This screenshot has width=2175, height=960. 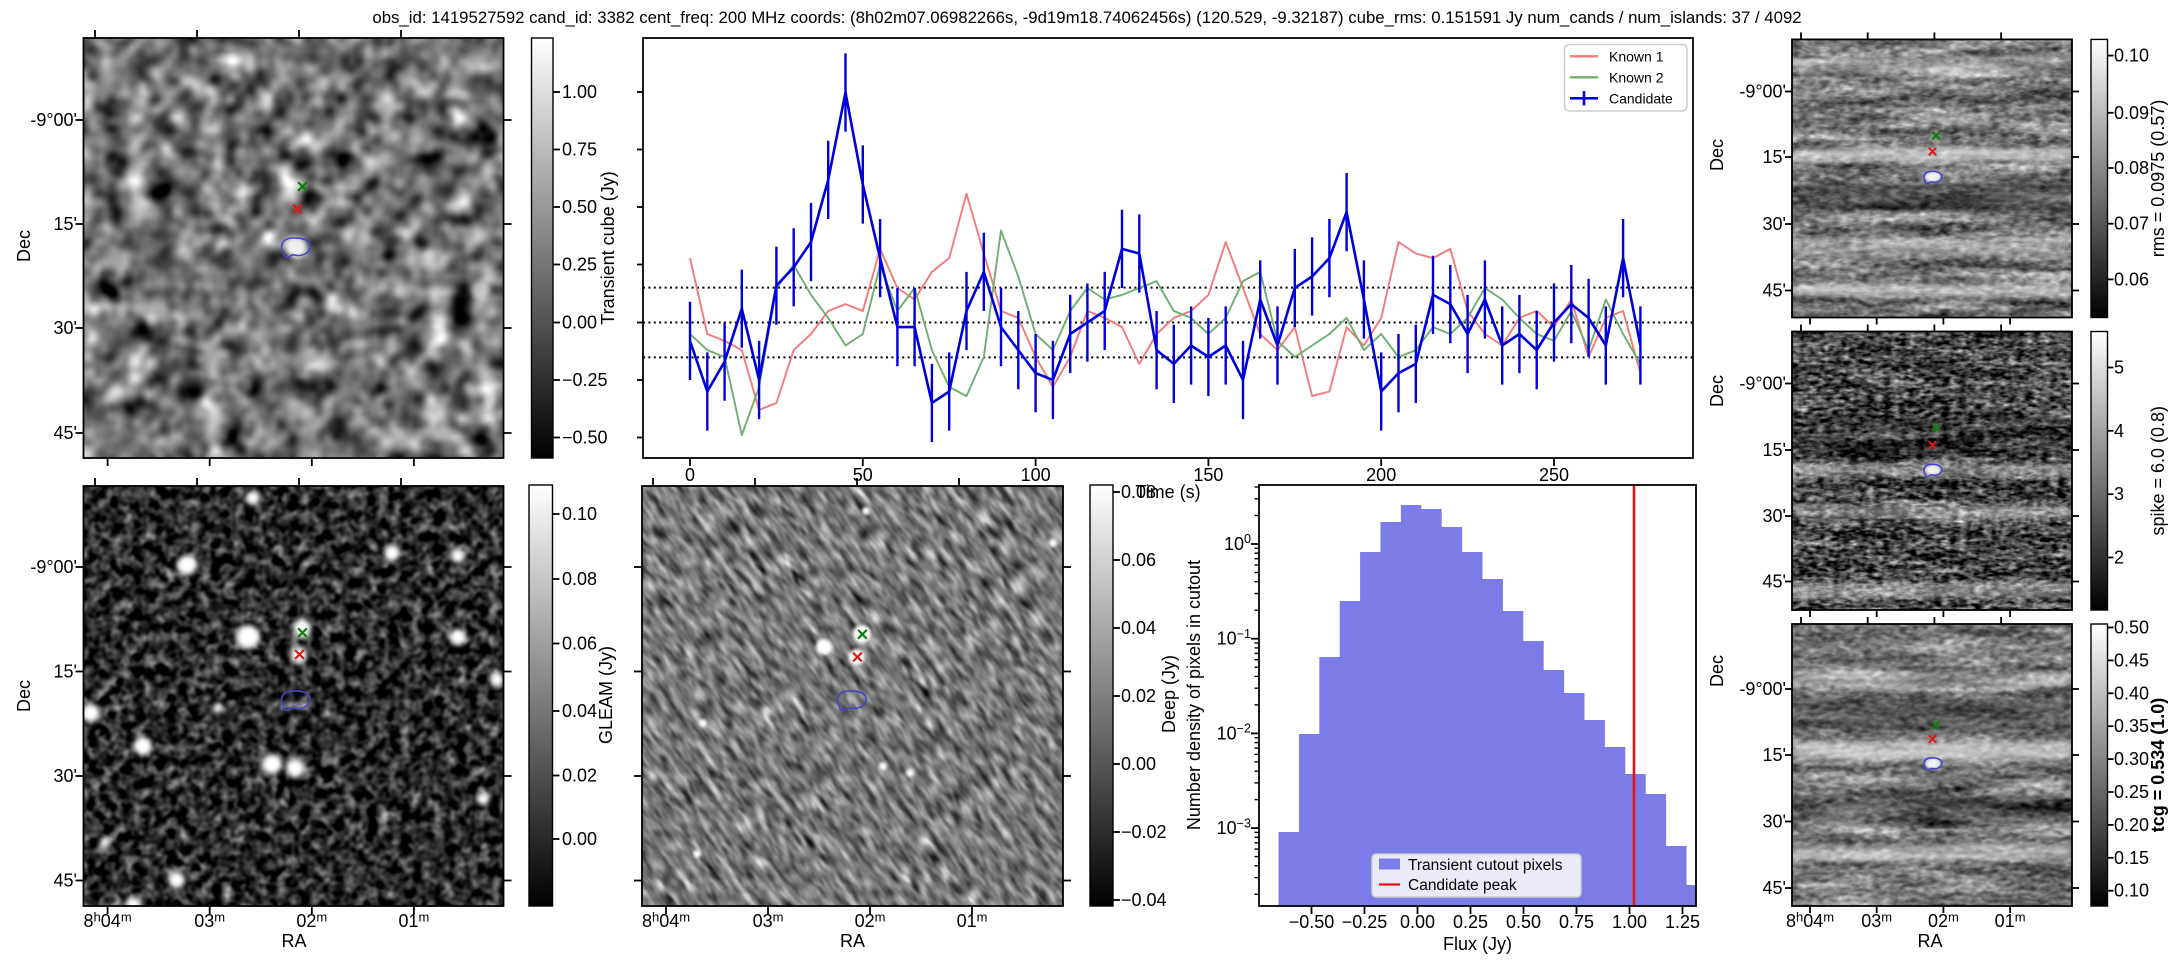 What do you see at coordinates (1636, 57) in the screenshot?
I see `svg-text: Known 1` at bounding box center [1636, 57].